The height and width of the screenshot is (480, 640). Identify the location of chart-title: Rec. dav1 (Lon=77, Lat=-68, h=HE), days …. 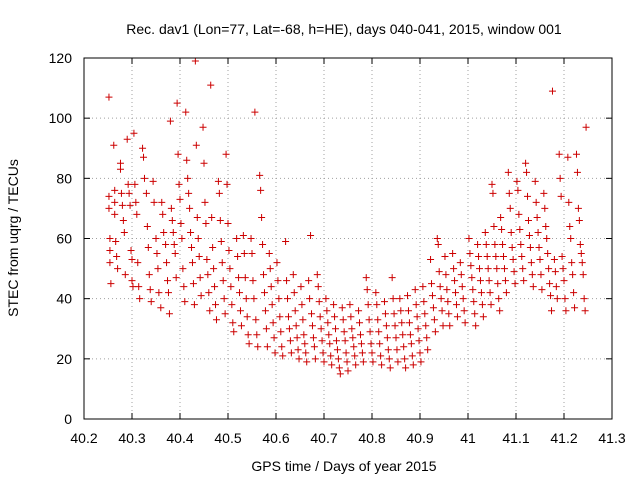
(344, 29).